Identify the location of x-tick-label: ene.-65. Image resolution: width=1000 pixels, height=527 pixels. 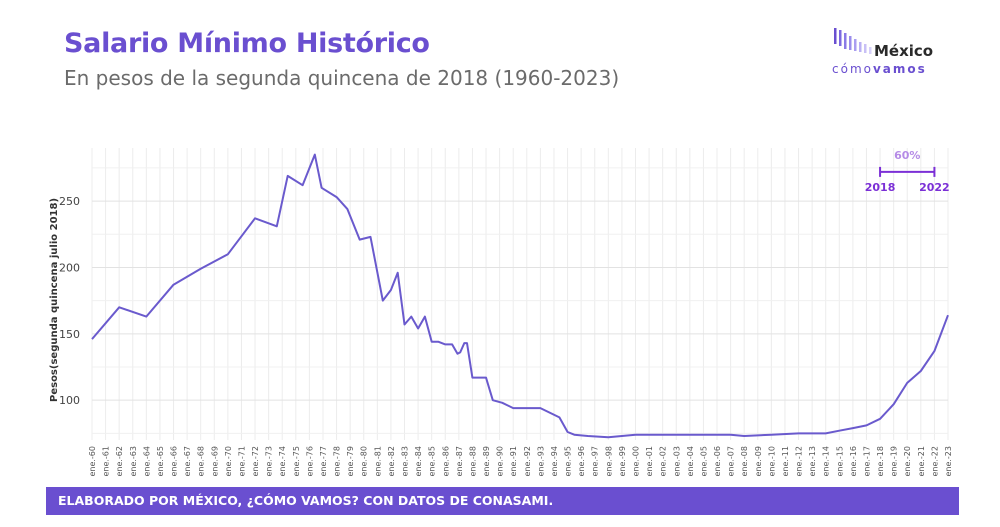
(160, 461).